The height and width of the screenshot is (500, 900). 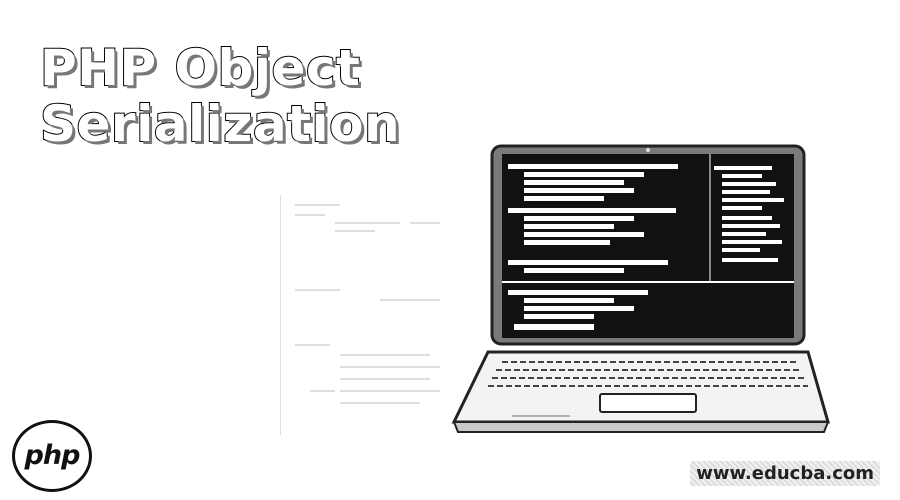 I want to click on background-document-lines, so click(x=360, y=315).